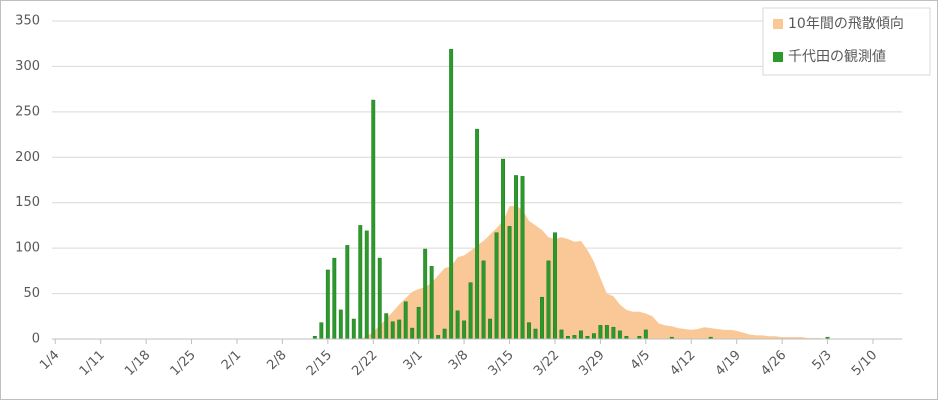  Describe the element at coordinates (31, 293) in the screenshot. I see `y-tick-label: 50` at that location.